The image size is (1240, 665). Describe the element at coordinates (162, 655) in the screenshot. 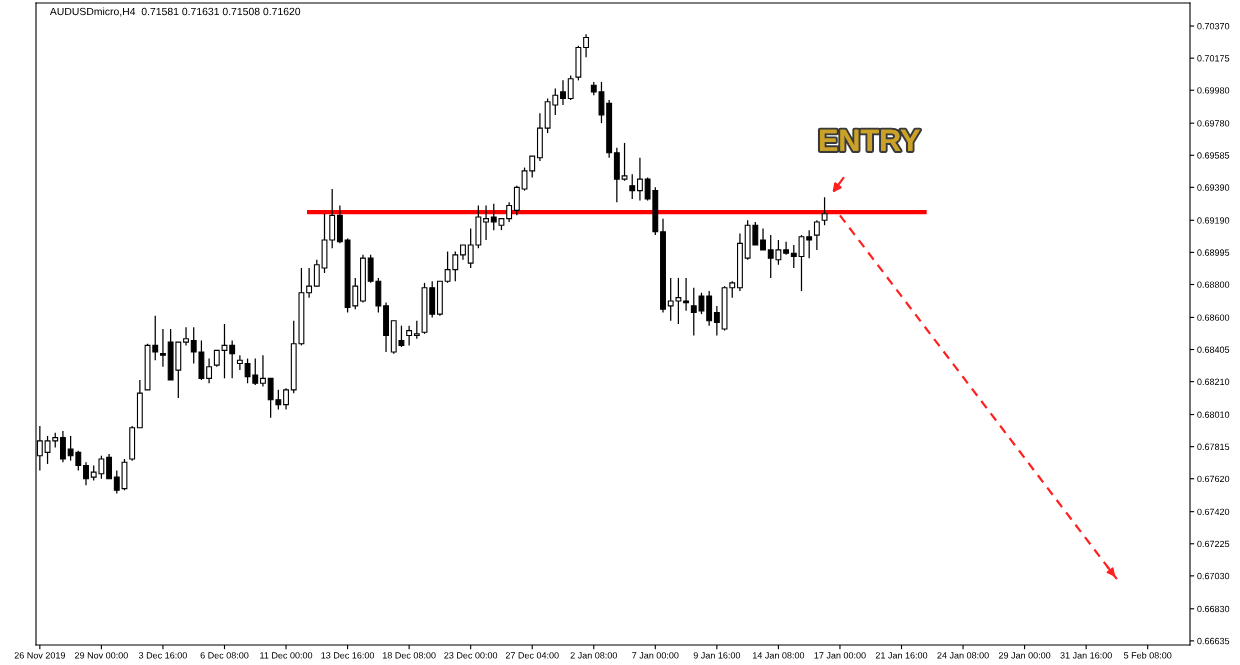

I see `x-tick-label: 3 Dec 16:00` at that location.